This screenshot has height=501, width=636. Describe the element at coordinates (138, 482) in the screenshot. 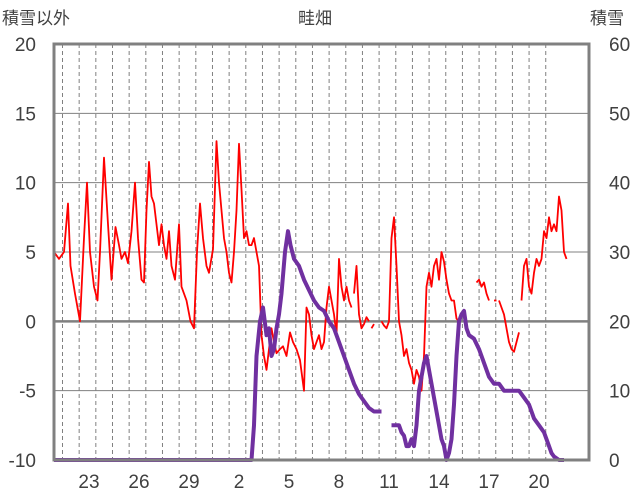

I see `x-tick-label: 26` at that location.